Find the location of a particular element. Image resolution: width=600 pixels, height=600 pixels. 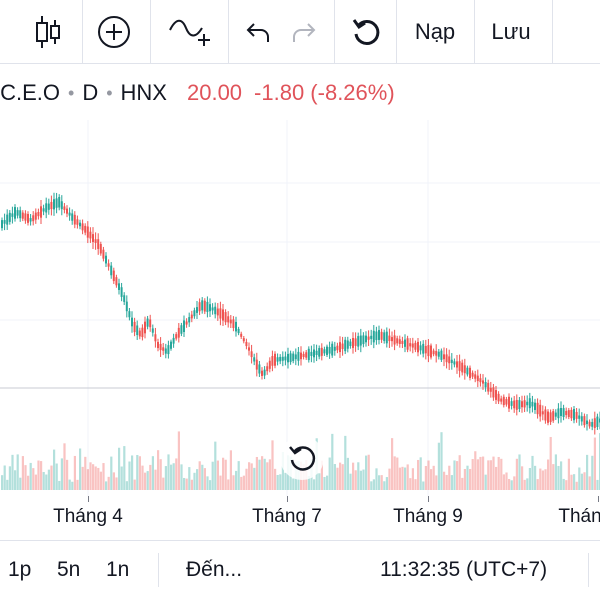

range-1d-button: 1p is located at coordinates (20, 569).